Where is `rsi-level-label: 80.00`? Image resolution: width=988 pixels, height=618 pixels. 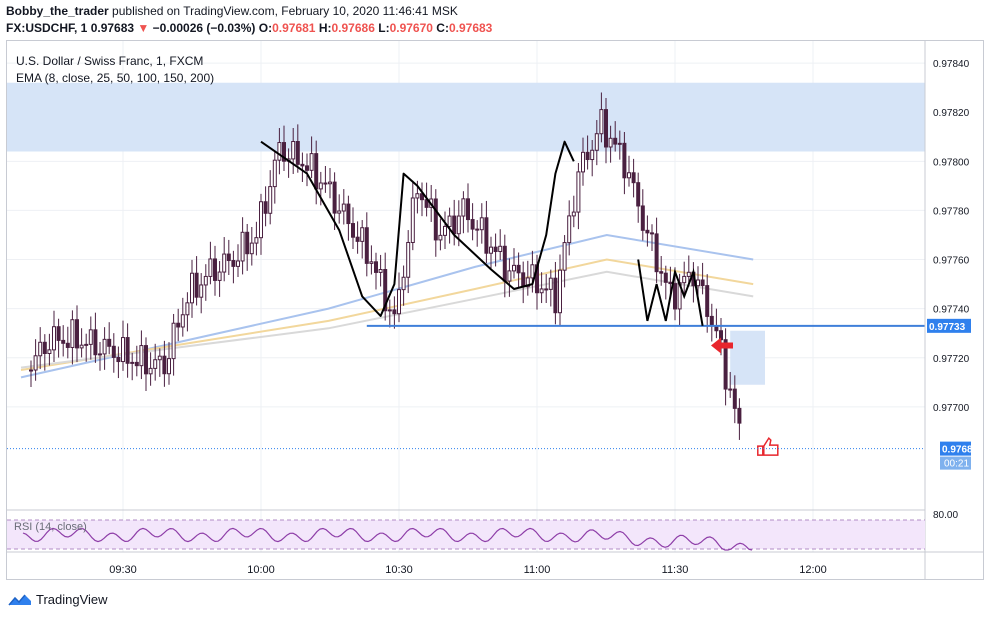 rsi-level-label: 80.00 is located at coordinates (945, 515).